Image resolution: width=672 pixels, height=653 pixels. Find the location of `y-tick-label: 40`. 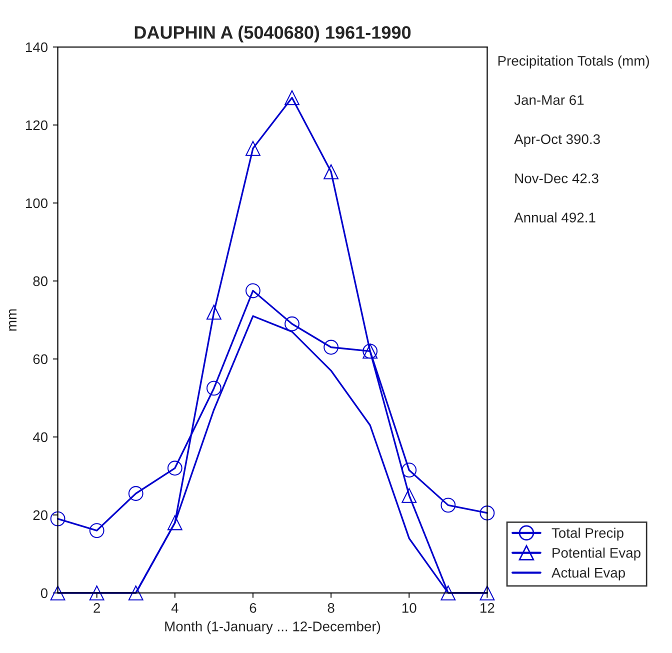

y-tick-label: 40 is located at coordinates (40, 437).